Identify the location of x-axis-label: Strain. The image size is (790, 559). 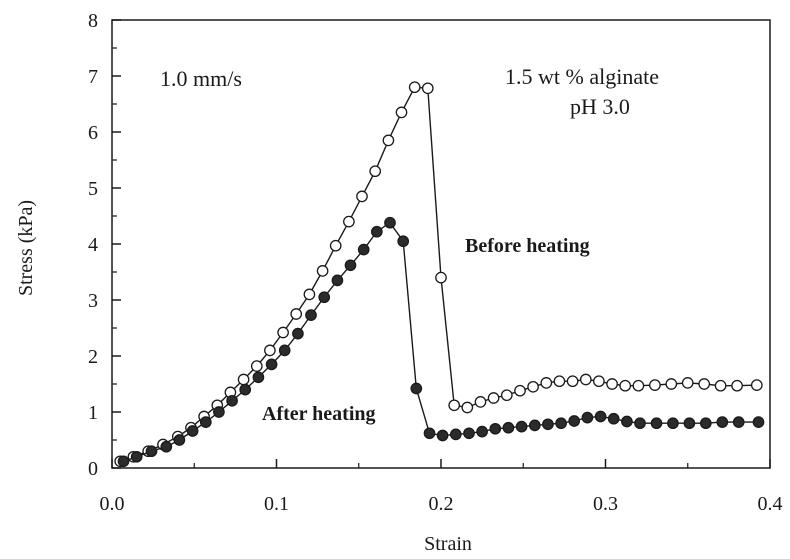
(448, 544).